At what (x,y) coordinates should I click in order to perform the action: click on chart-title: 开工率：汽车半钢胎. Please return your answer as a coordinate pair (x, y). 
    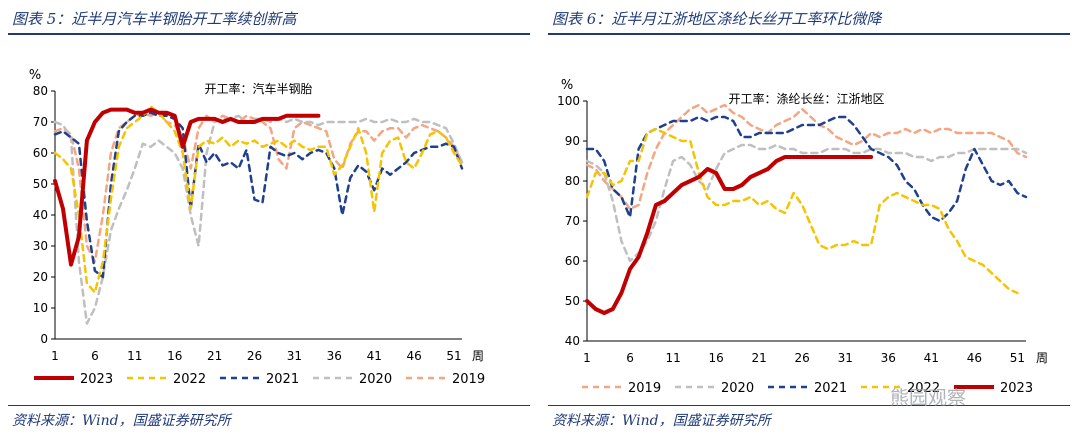
    Looking at the image, I should click on (258, 88).